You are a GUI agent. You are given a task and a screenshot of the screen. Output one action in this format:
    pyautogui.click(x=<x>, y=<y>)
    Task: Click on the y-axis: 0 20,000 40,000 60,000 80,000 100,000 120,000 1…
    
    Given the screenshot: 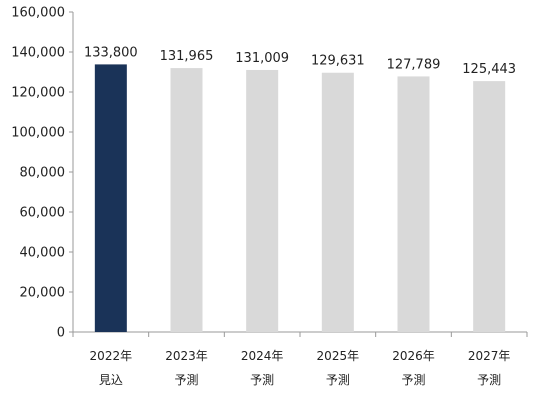 What is the action you would take?
    pyautogui.click(x=42, y=173)
    